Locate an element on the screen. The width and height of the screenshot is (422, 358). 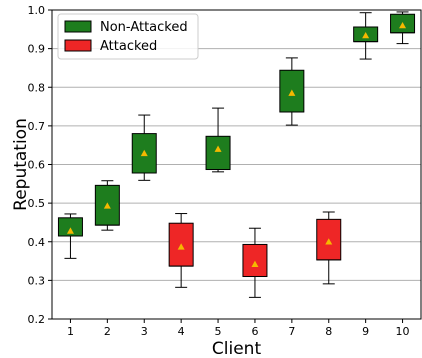
y-tick-label: 0.6 is located at coordinates (37, 165).